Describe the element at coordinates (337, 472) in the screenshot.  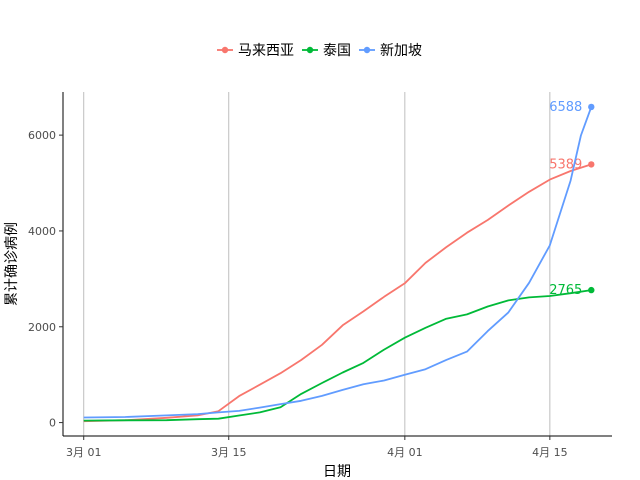
I see `x-axis-title: 日期` at that location.